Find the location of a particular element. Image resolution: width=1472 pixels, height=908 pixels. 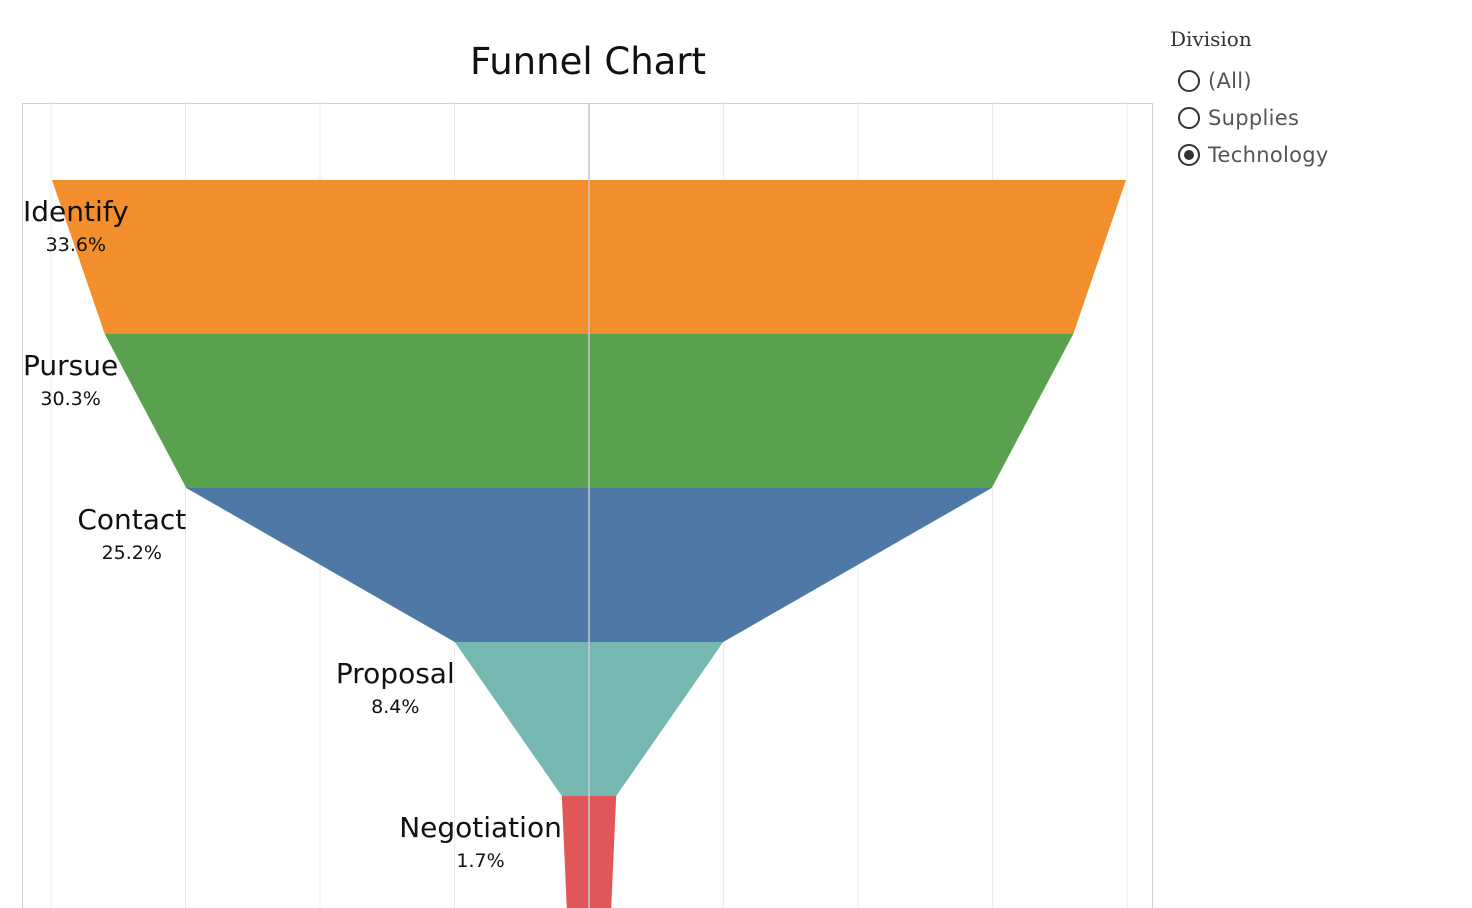

stage-label-contact: Contact is located at coordinates (131, 519).